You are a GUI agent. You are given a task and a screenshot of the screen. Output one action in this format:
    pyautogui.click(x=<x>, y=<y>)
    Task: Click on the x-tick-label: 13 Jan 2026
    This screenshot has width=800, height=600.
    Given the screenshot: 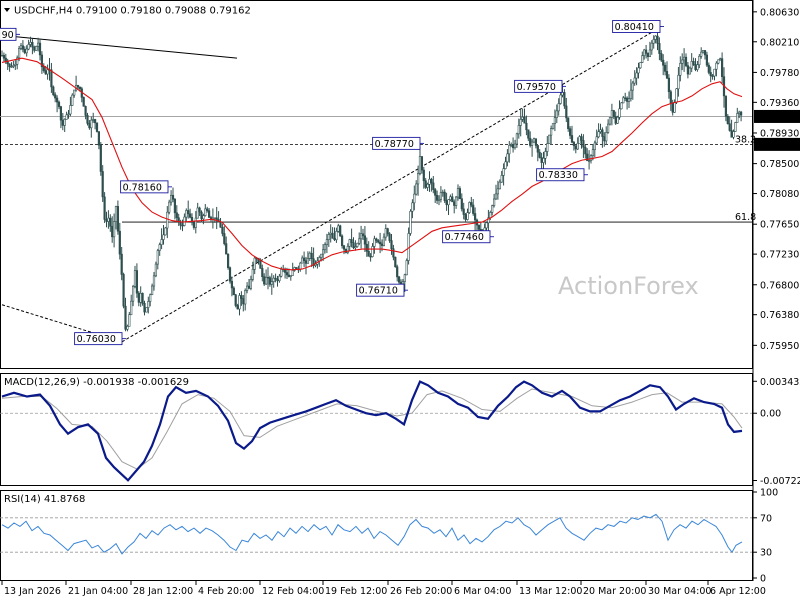 What is the action you would take?
    pyautogui.click(x=32, y=591)
    